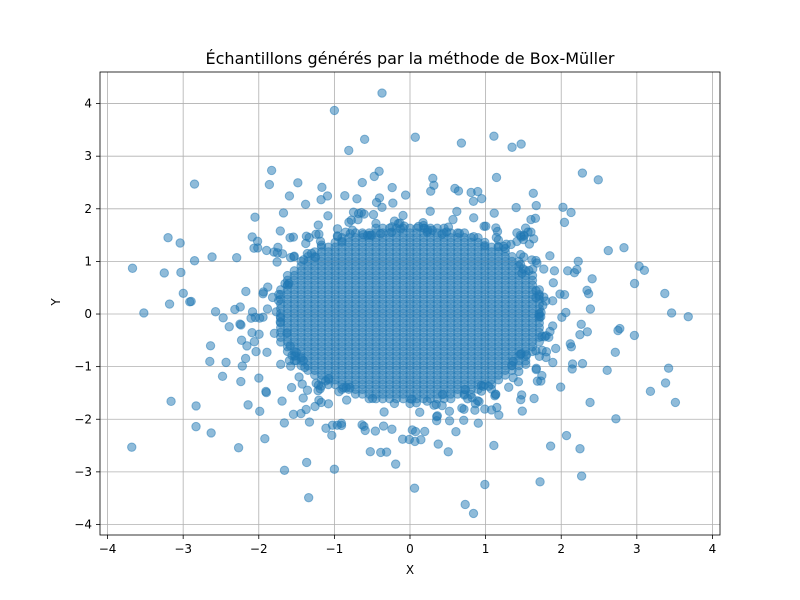  What do you see at coordinates (83, 472) in the screenshot?
I see `y-tick-label: −3` at bounding box center [83, 472].